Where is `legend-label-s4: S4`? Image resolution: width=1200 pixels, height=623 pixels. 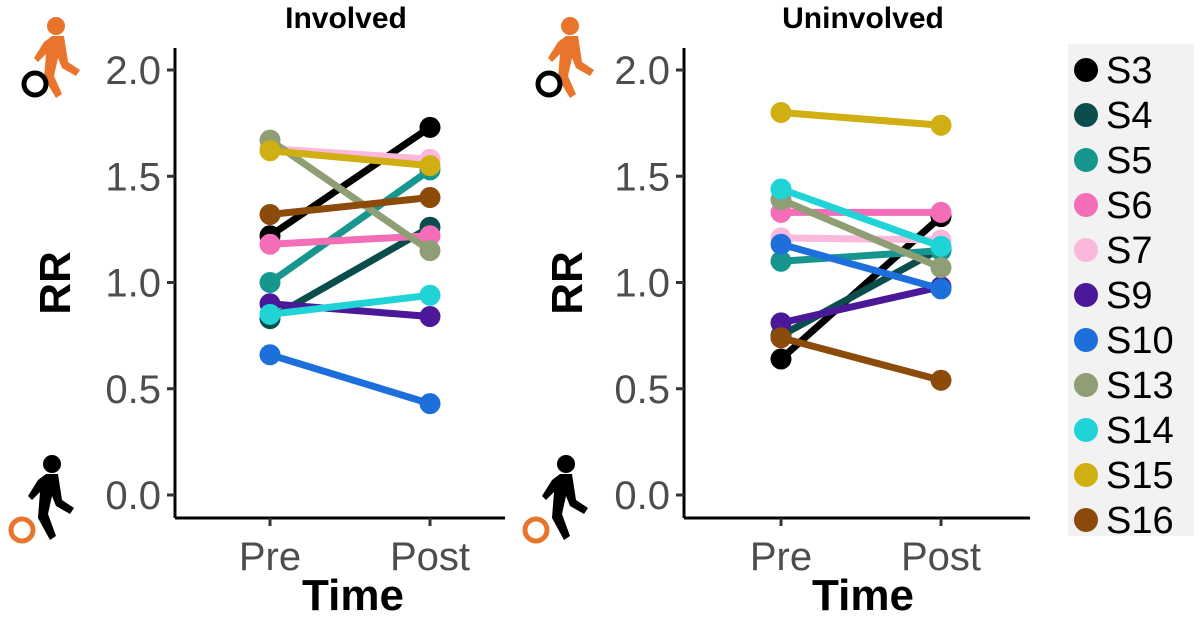
legend-label-s4: S4 is located at coordinates (1129, 116).